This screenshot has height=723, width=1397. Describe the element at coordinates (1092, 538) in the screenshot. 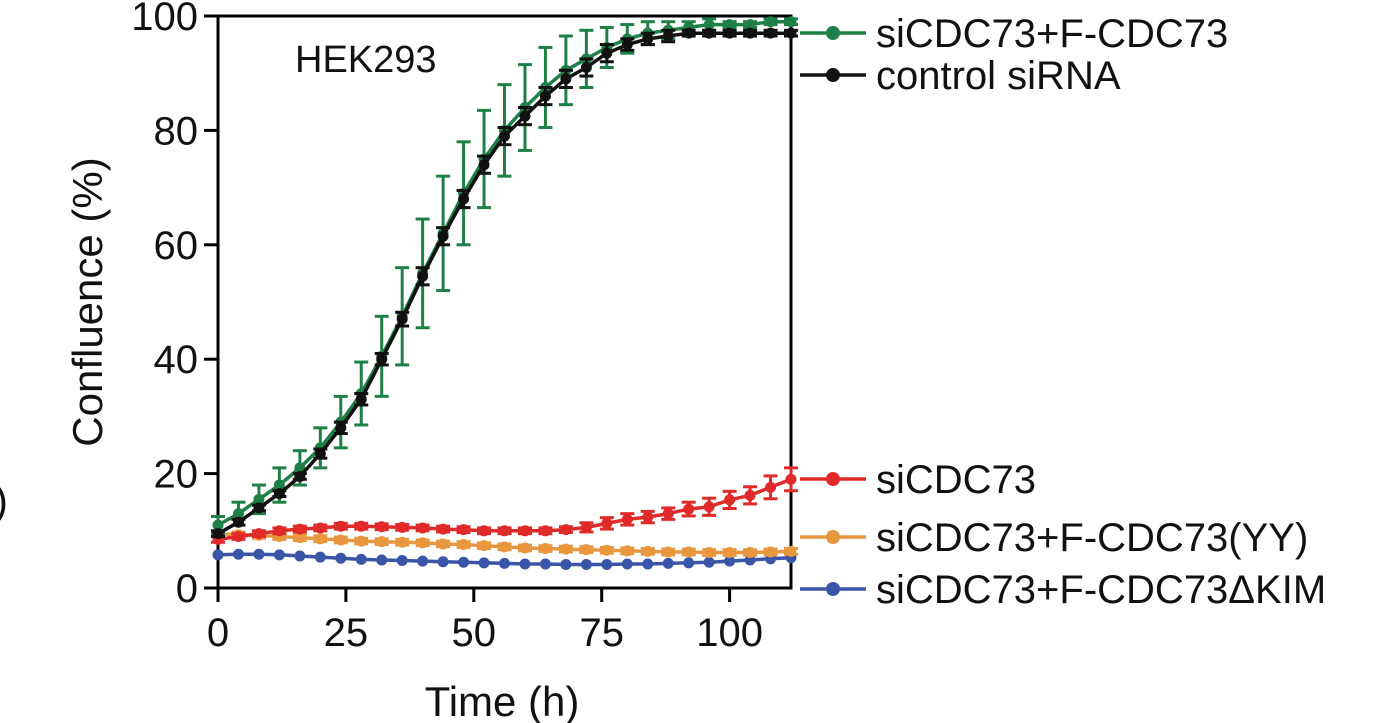

I see `legend-label: siCDC73+F-CDC73(YY)` at that location.